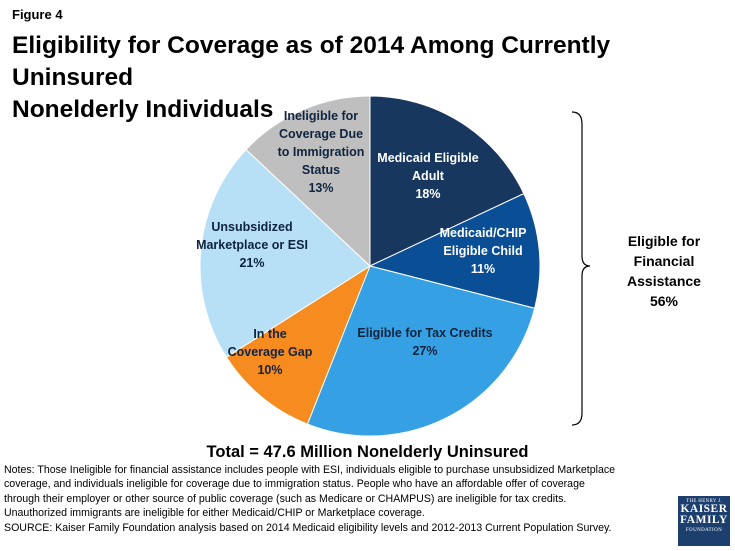 This screenshot has width=735, height=551. What do you see at coordinates (427, 176) in the screenshot?
I see `slice-label: Medicaid Eligible Adult 18%` at bounding box center [427, 176].